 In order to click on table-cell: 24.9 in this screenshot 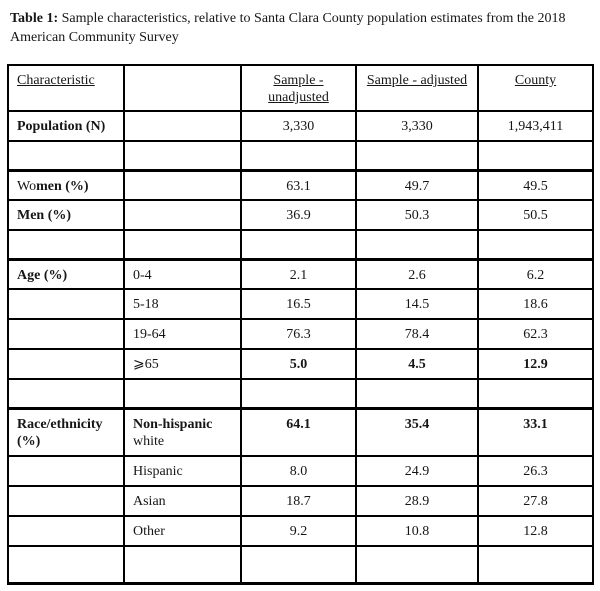, I will do `click(417, 471)`.